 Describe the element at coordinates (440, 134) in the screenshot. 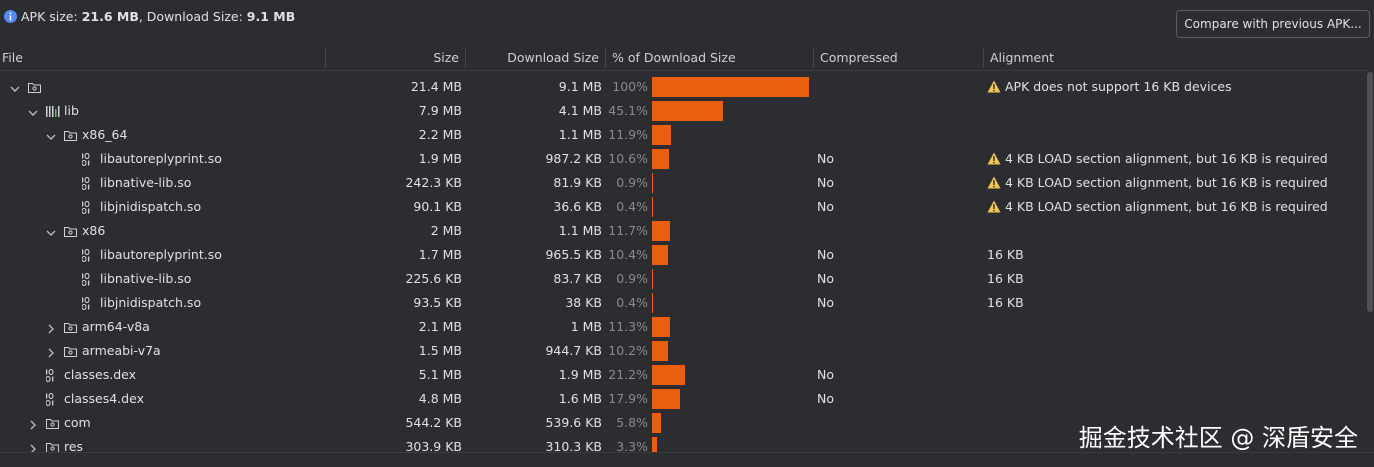

I see `size: 2.2 MB` at that location.